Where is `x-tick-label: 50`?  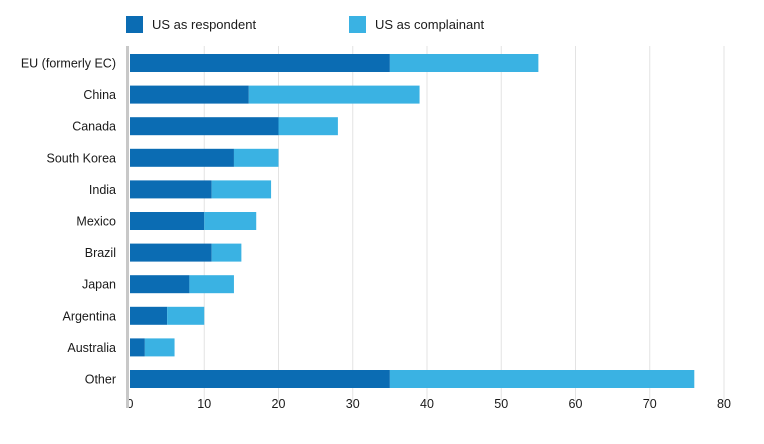 x-tick-label: 50 is located at coordinates (501, 404).